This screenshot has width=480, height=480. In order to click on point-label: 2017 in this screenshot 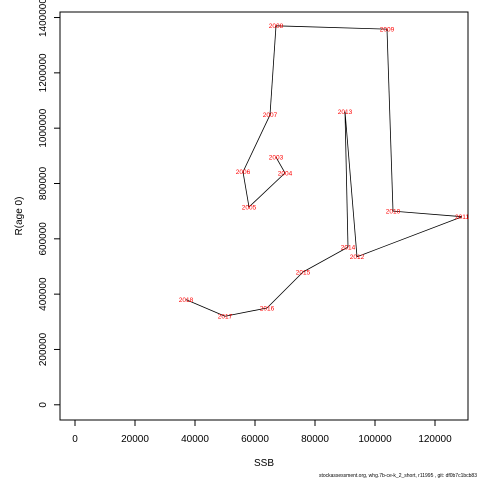, I will do `click(225, 317)`.